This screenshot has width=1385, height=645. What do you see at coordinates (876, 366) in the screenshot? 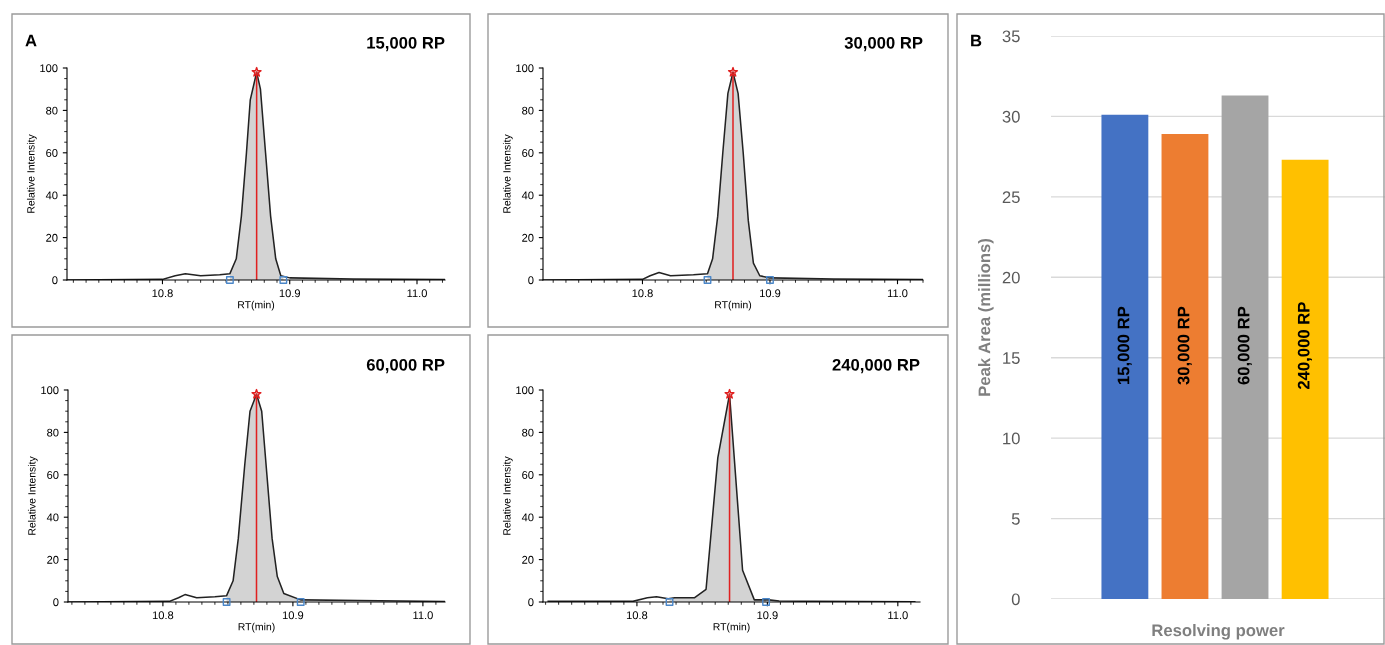
I see `chart-title: 240,000 RP` at bounding box center [876, 366].